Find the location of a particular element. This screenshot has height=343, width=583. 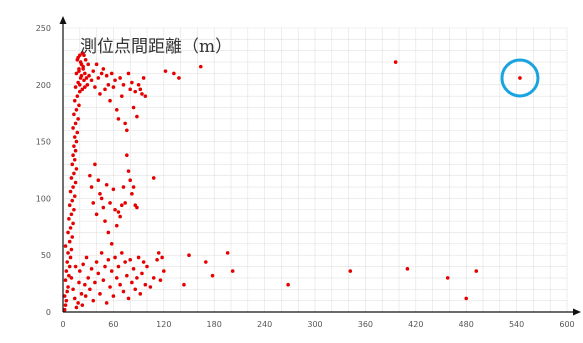

x-tick-label: 420 is located at coordinates (415, 324).